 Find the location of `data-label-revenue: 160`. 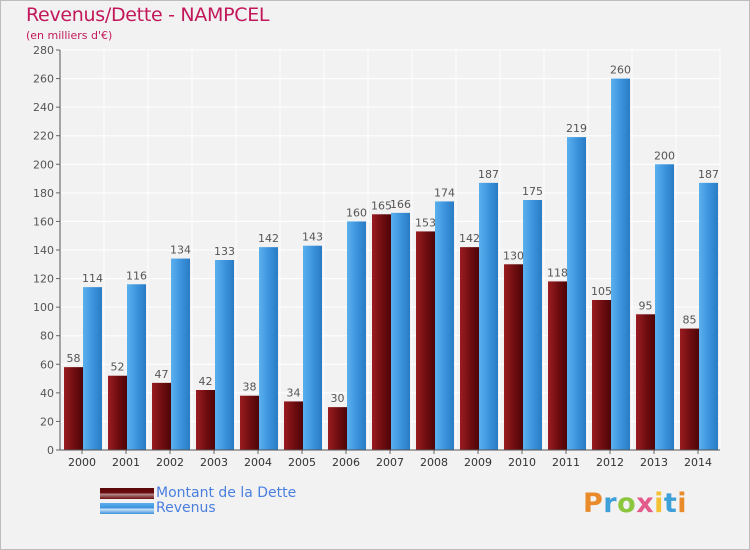

data-label-revenue: 160 is located at coordinates (356, 212).